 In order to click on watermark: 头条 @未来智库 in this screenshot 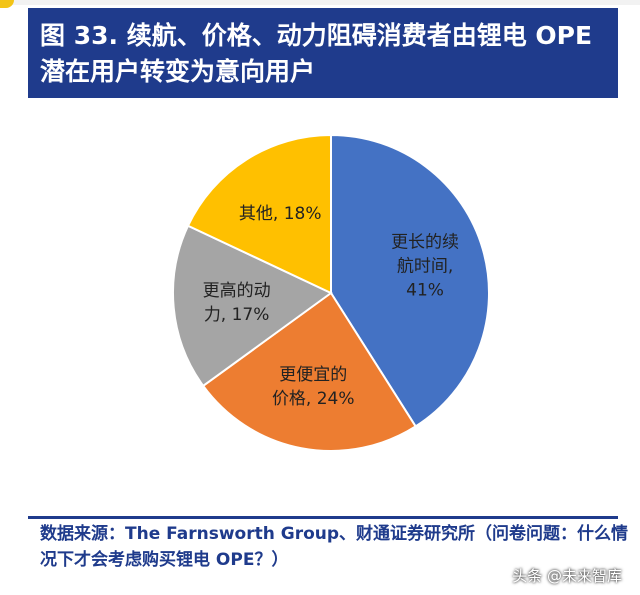, I will do `click(567, 576)`.